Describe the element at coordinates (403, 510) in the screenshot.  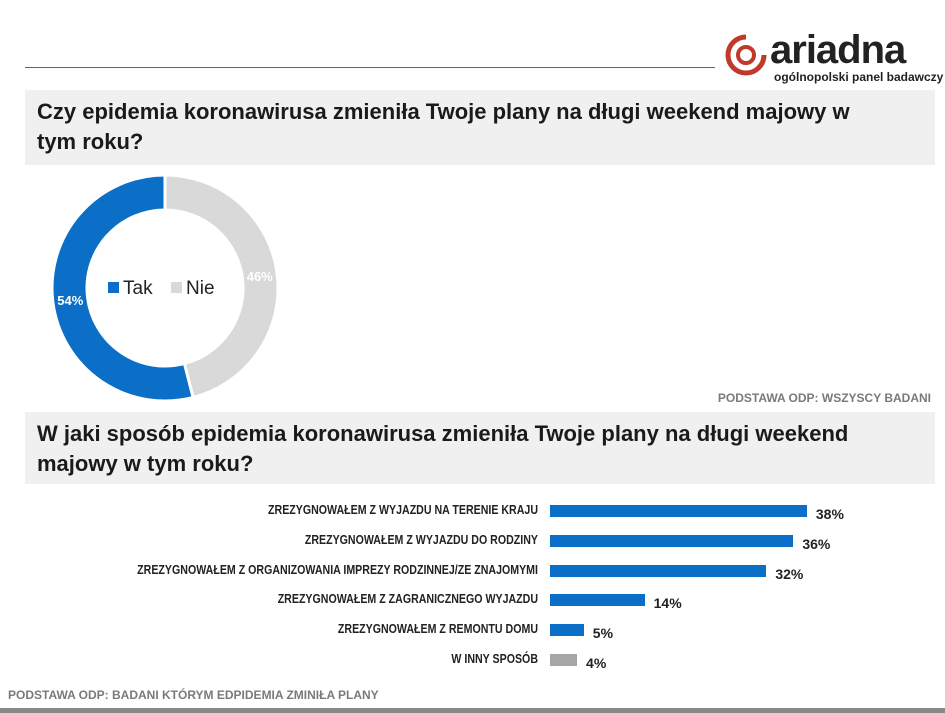
I see `bar-label: ZREZYGNOWAŁEM Z WYJAZDU NA TERENIE KRAJU` at that location.